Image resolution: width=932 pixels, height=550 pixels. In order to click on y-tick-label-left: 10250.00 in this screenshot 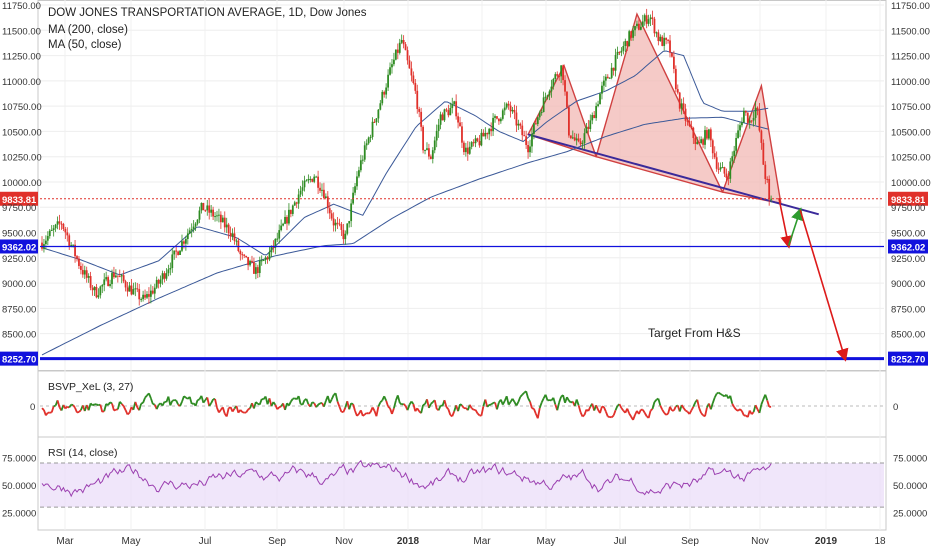, I will do `click(22, 158)`.